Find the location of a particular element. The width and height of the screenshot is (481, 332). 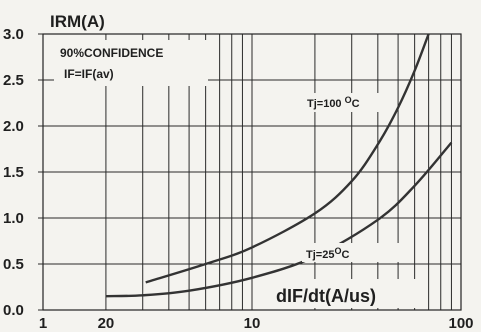

x-tick-label: 20 is located at coordinates (106, 323).